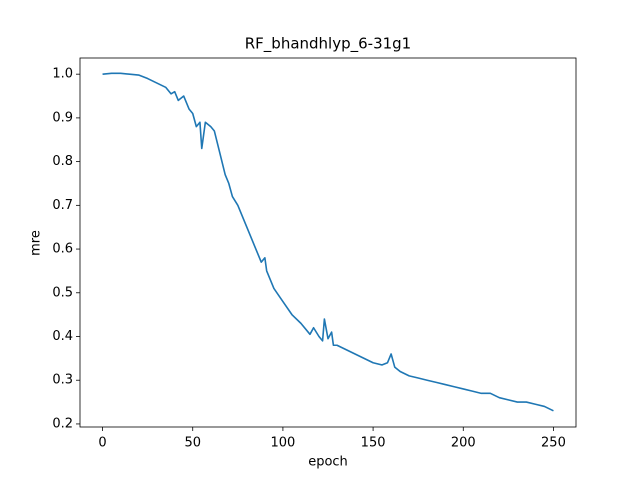 This screenshot has width=640, height=480. What do you see at coordinates (62, 249) in the screenshot?
I see `y-tick-label: 0.6` at bounding box center [62, 249].